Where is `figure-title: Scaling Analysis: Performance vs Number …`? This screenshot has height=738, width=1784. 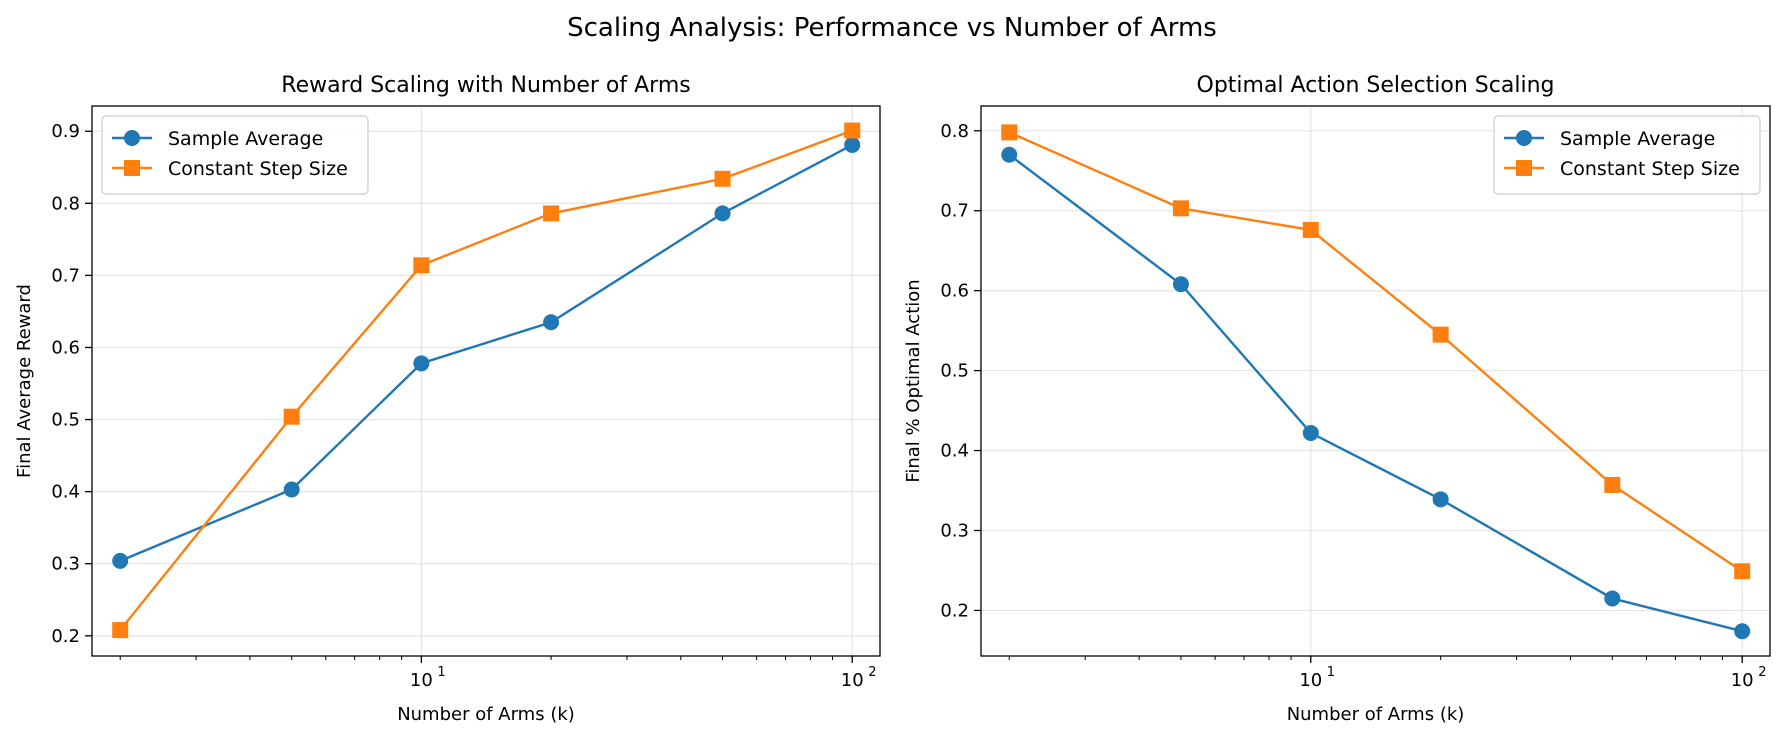
figure-title: Scaling Analysis: Performance vs Number … is located at coordinates (892, 28).